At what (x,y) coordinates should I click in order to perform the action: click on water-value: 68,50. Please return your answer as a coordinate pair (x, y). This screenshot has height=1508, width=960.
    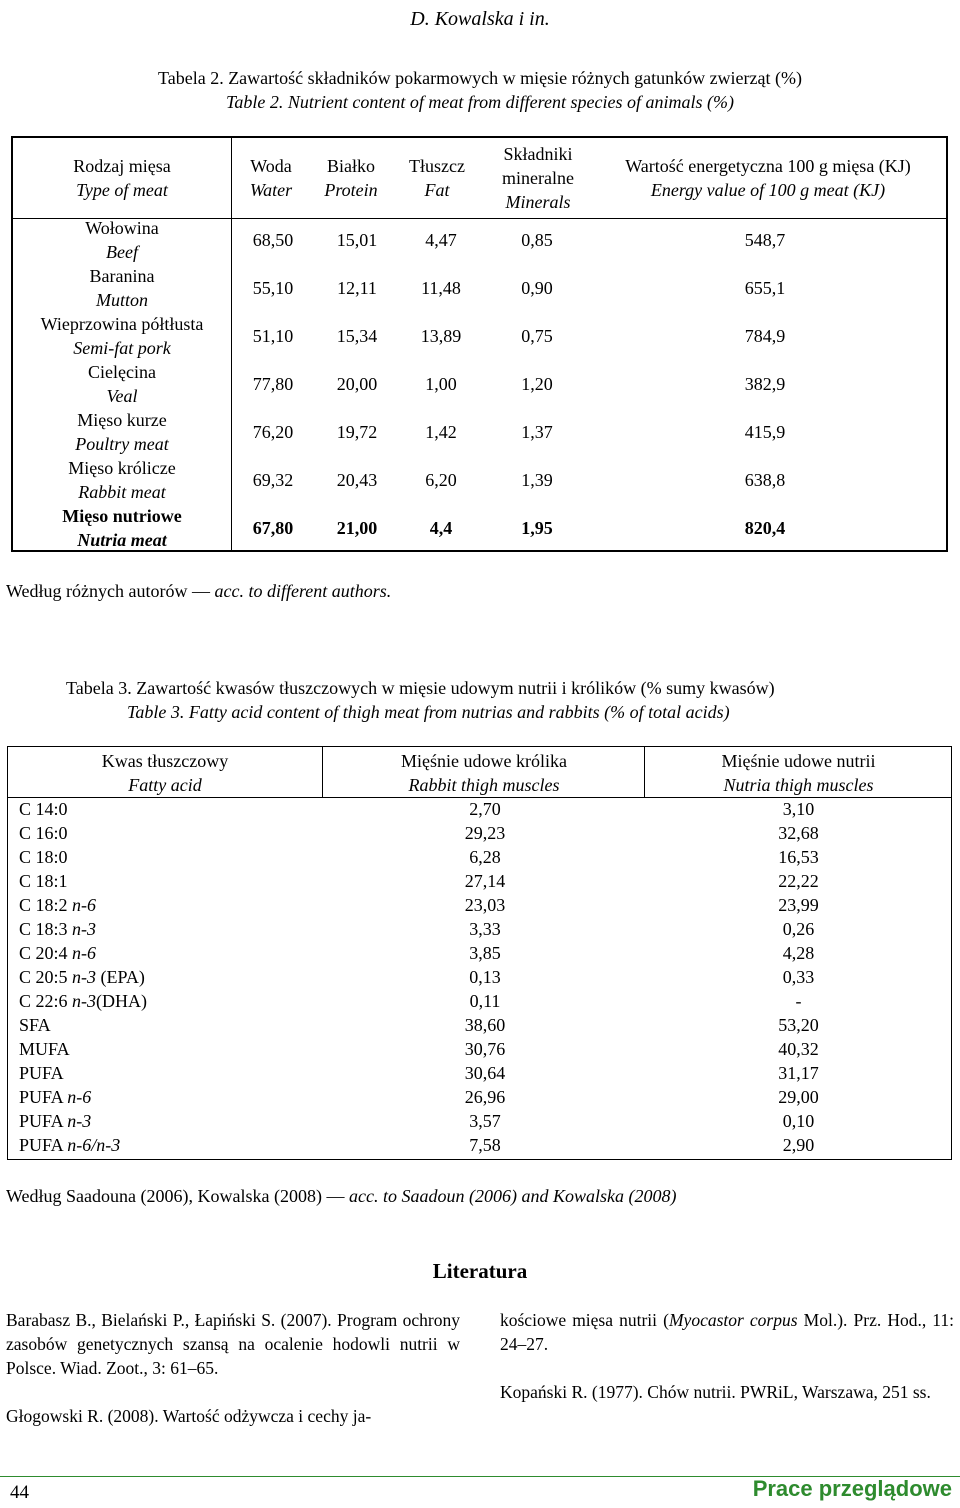
    Looking at the image, I should click on (273, 240).